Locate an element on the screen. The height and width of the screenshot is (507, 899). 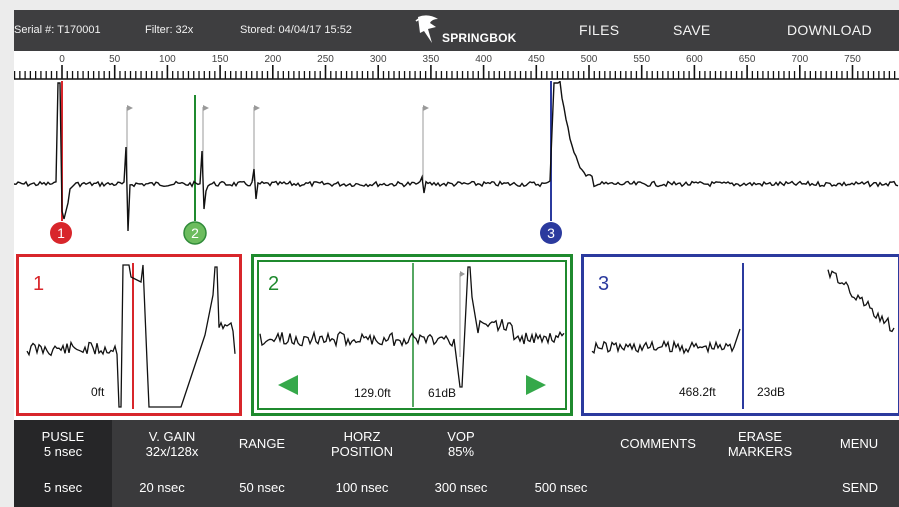
panel-gain: 23dB is located at coordinates (771, 392).